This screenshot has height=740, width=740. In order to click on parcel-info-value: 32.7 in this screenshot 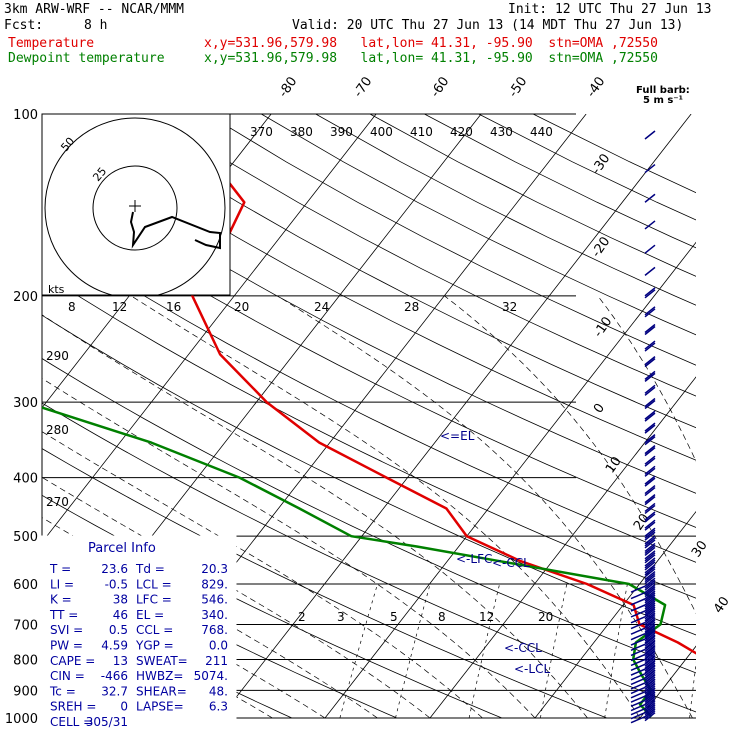, I will do `click(114, 691)`.